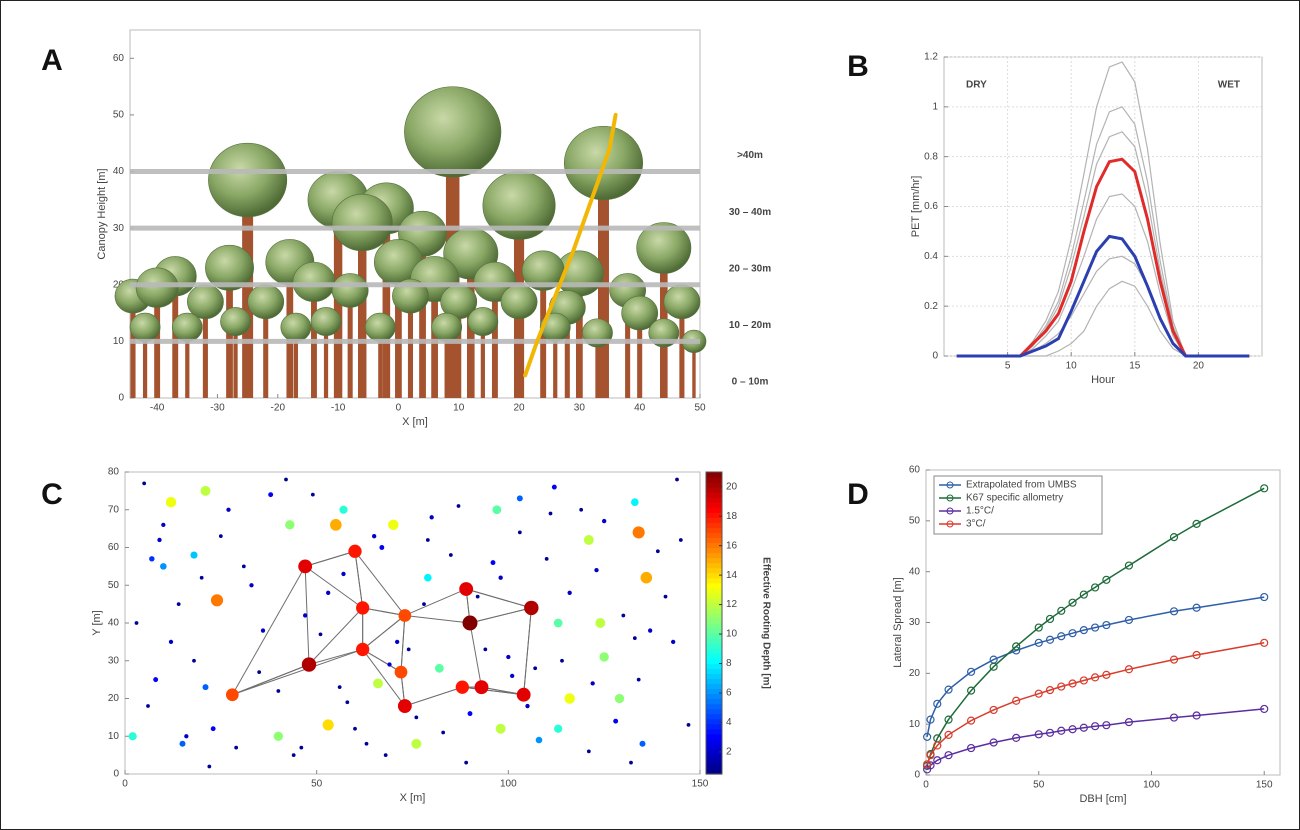 The width and height of the screenshot is (1300, 830). What do you see at coordinates (125, 784) in the screenshot?
I see `x-tick-label: 0` at bounding box center [125, 784].